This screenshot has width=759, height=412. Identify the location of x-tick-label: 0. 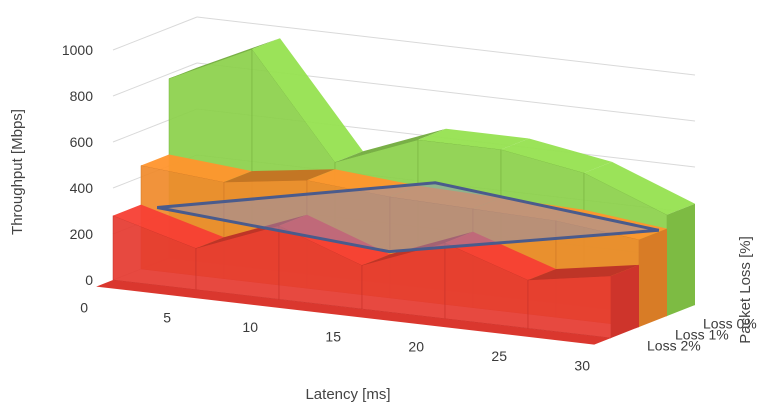
(84, 308).